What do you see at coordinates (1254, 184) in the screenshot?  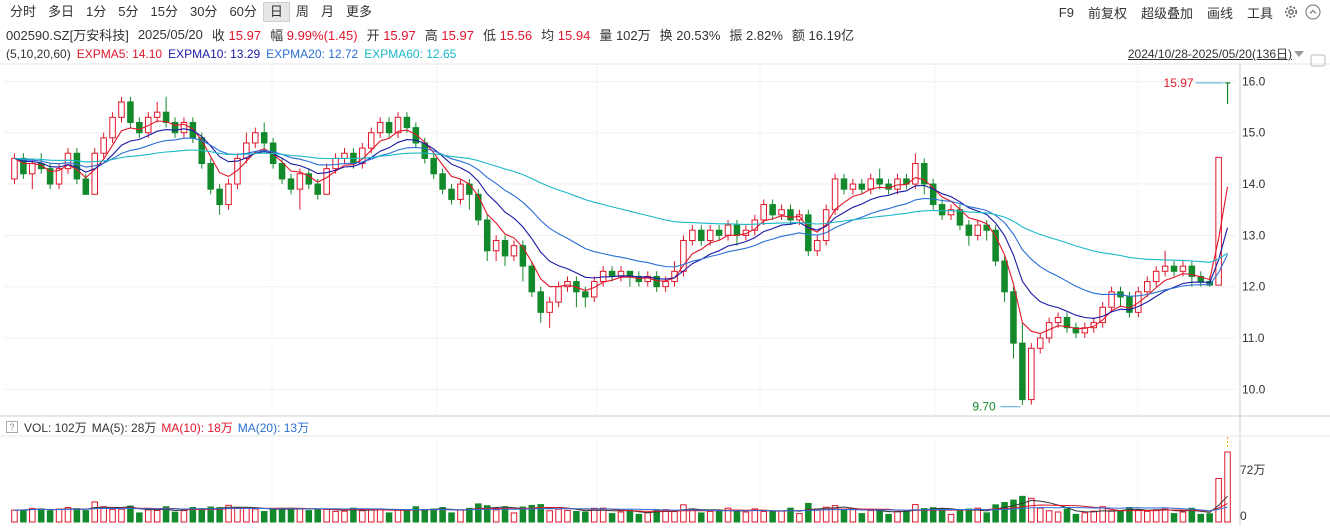 I see `price-tick-2: 14.0` at bounding box center [1254, 184].